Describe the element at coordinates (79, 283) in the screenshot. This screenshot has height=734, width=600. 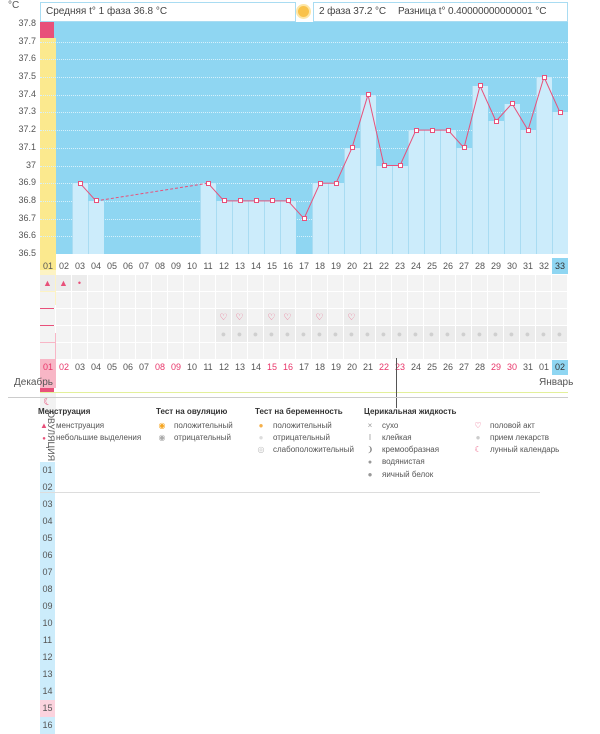
I see `spotting-icon: •` at that location.